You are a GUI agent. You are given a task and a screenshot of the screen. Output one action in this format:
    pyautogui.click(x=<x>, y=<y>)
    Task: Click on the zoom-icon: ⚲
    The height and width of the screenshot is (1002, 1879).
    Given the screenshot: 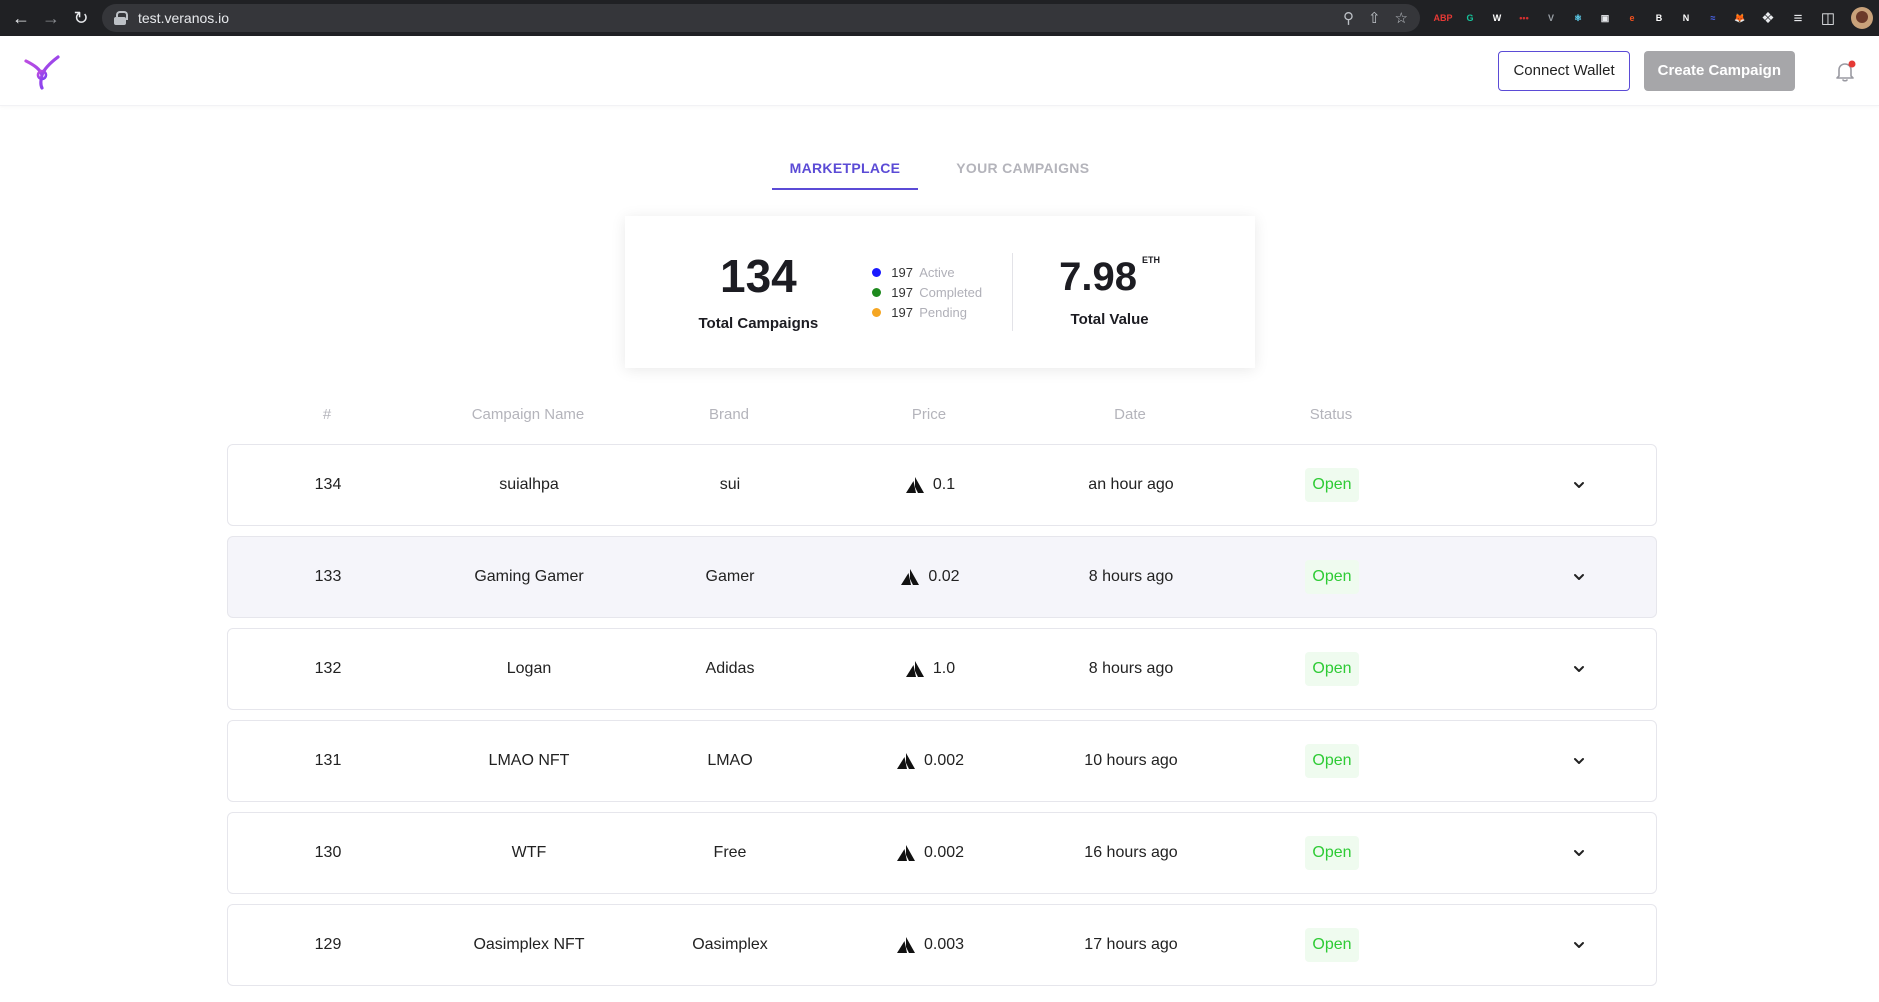 What is the action you would take?
    pyautogui.click(x=1348, y=18)
    